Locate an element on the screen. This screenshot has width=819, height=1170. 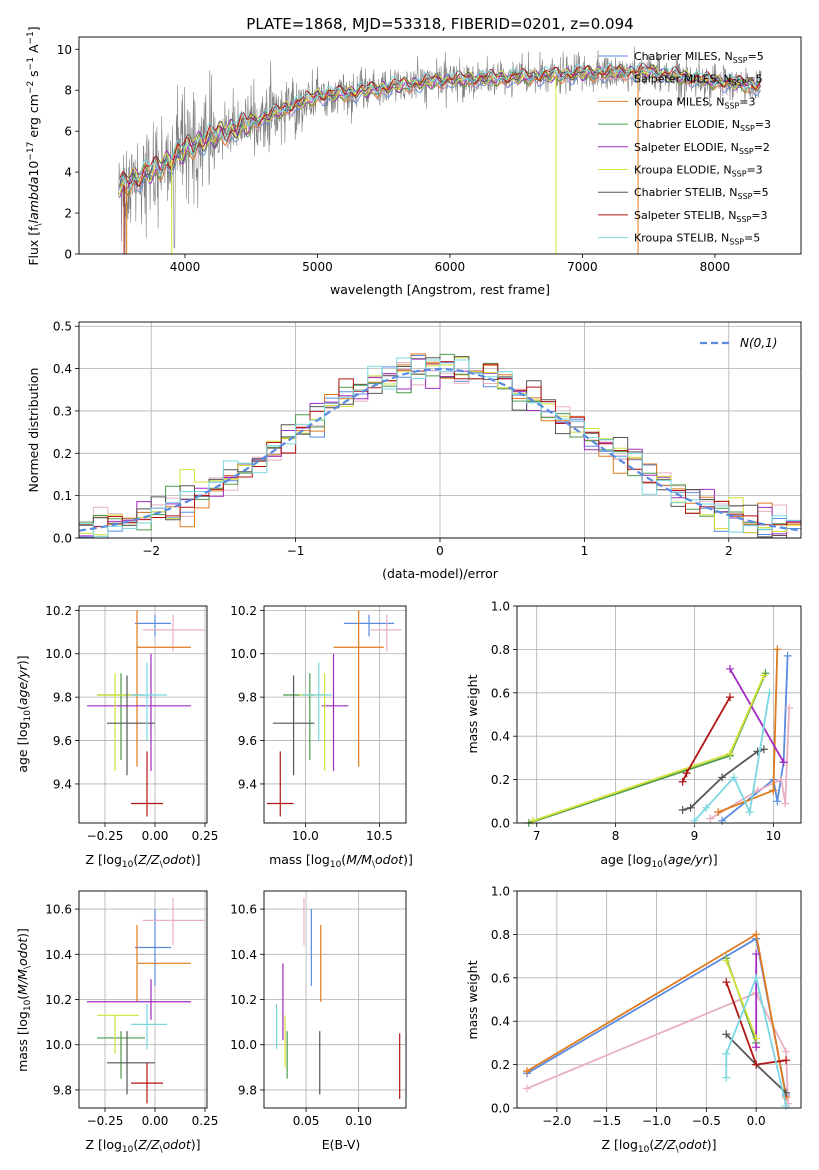
x-tick-label: 7 is located at coordinates (537, 836).